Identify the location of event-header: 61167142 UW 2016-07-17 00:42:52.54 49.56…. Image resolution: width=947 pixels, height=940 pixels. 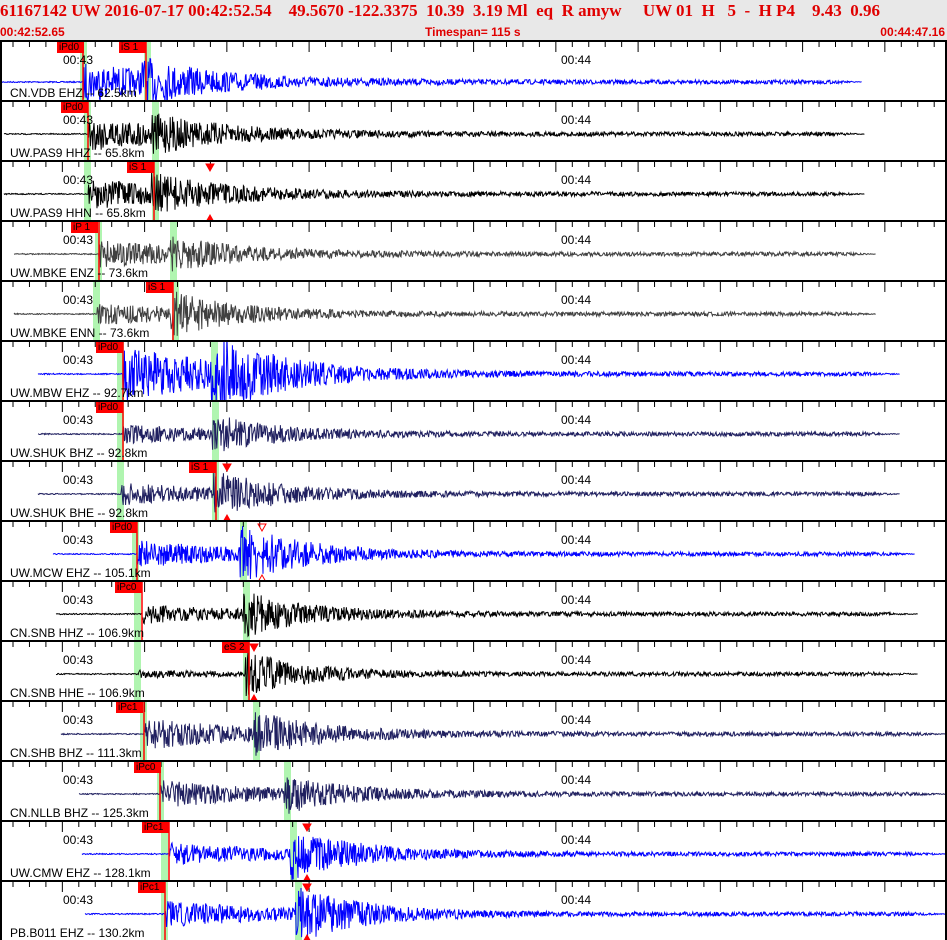
(473, 20).